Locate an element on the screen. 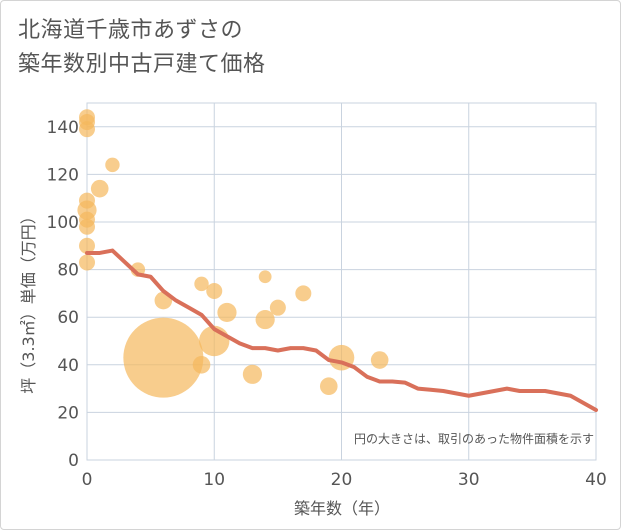  x-axis-title: 築年数（年） is located at coordinates (342, 508).